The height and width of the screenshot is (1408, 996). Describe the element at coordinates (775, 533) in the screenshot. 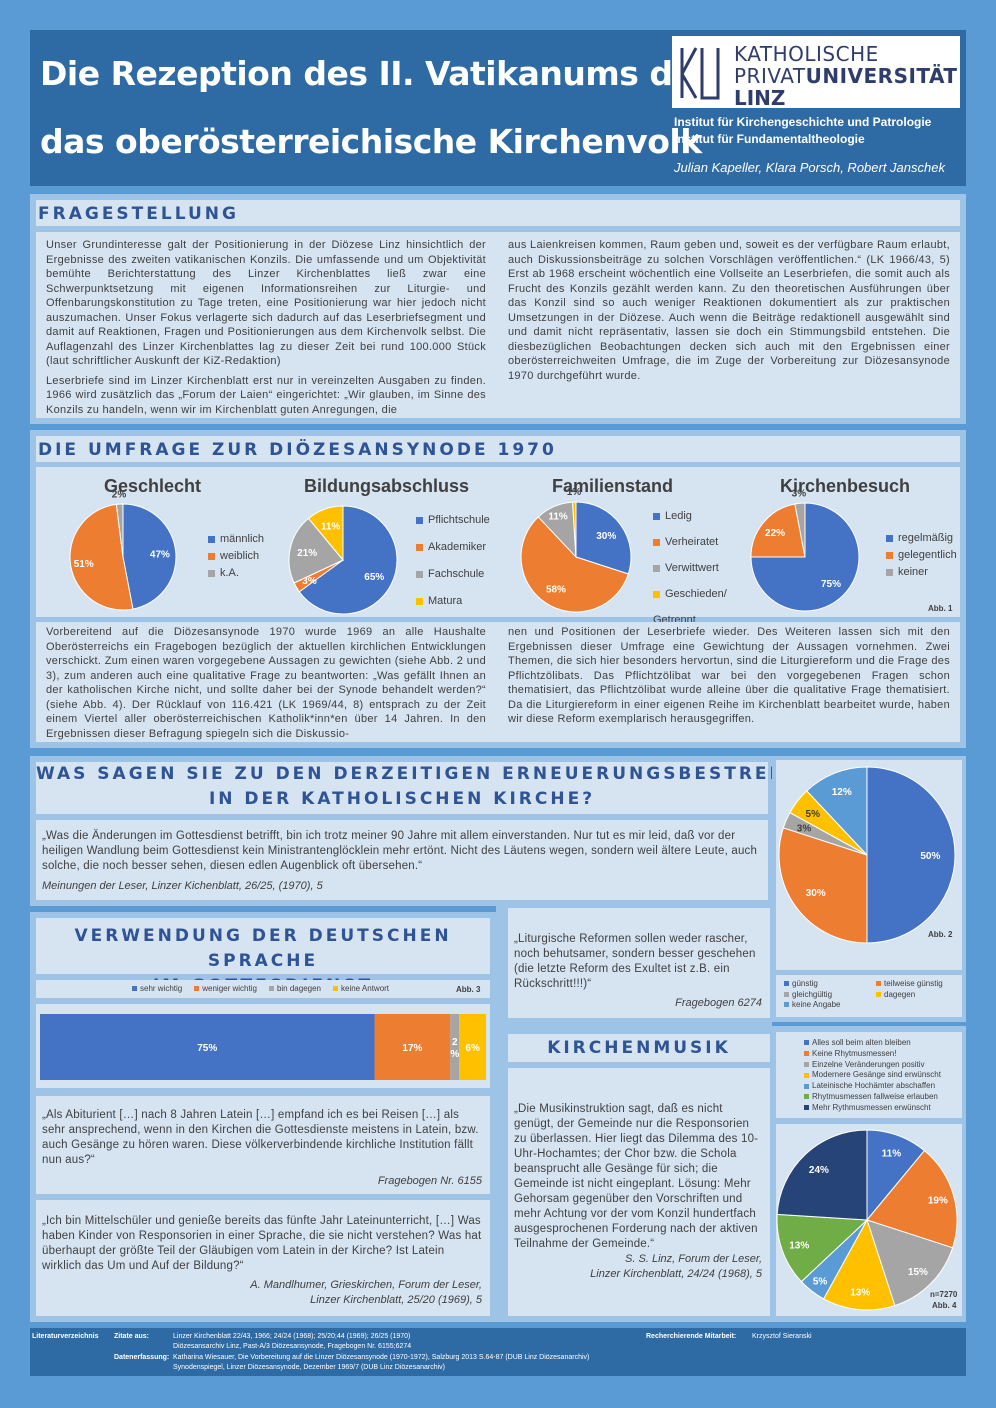

I see `pie-value-label: 22%` at that location.